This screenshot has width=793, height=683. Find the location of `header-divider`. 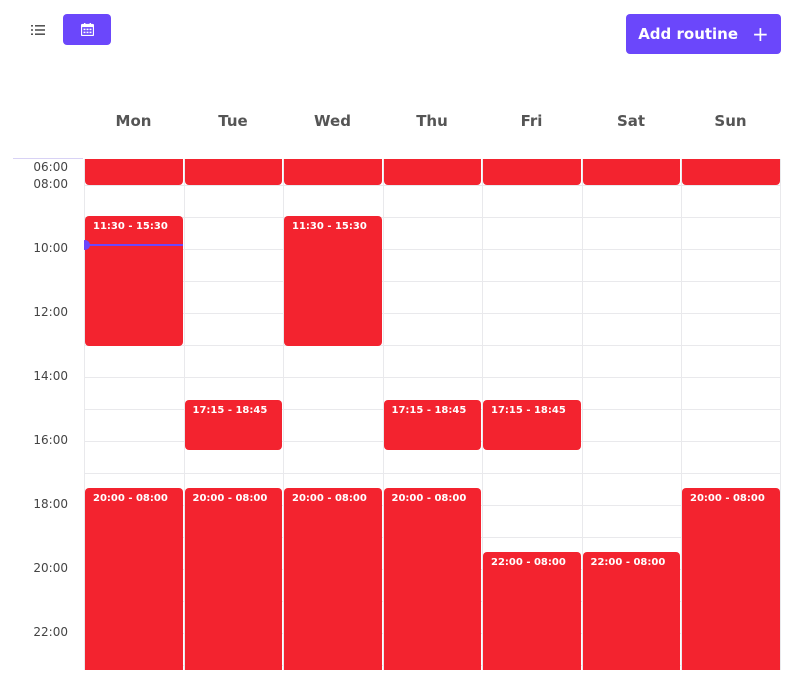

header-divider is located at coordinates (48, 158).